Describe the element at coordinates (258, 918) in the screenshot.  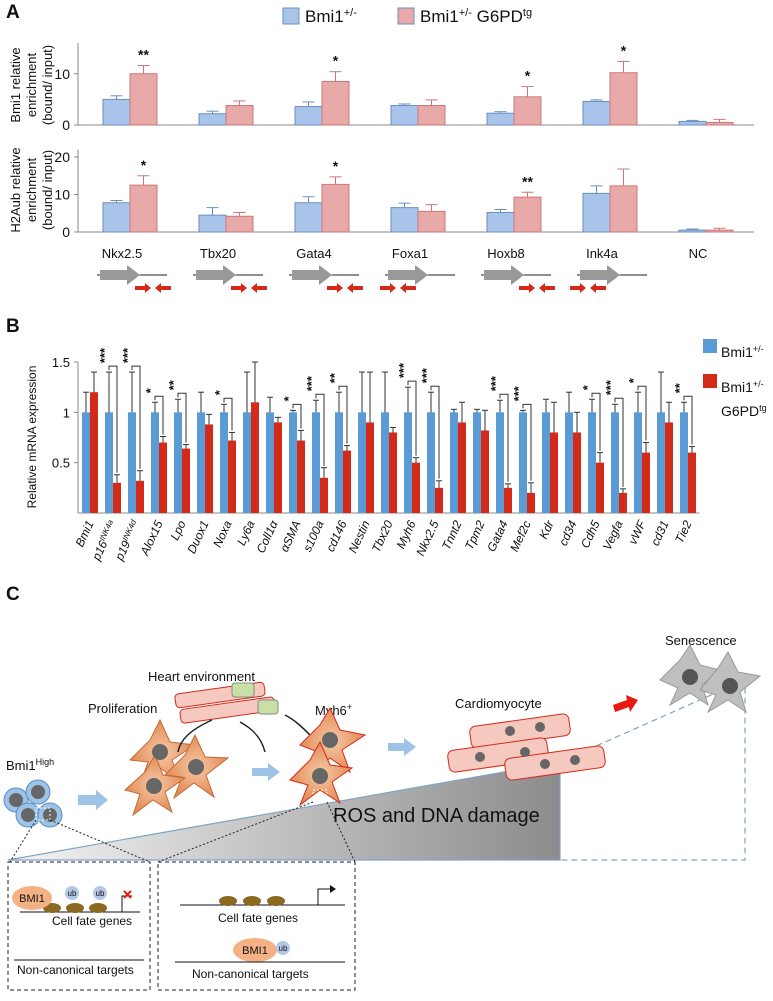
I see `genes-label: Cell fate genes` at that location.